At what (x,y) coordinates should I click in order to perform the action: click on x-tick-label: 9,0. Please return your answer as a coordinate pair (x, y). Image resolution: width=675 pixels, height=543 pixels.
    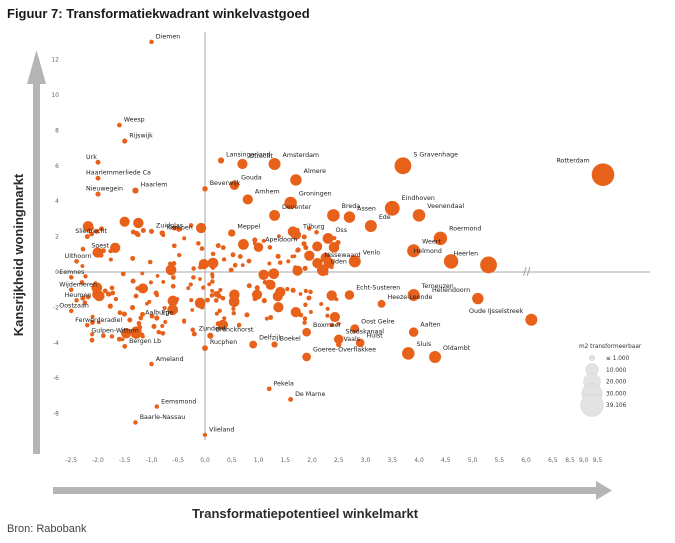
    Looking at the image, I should click on (584, 460).